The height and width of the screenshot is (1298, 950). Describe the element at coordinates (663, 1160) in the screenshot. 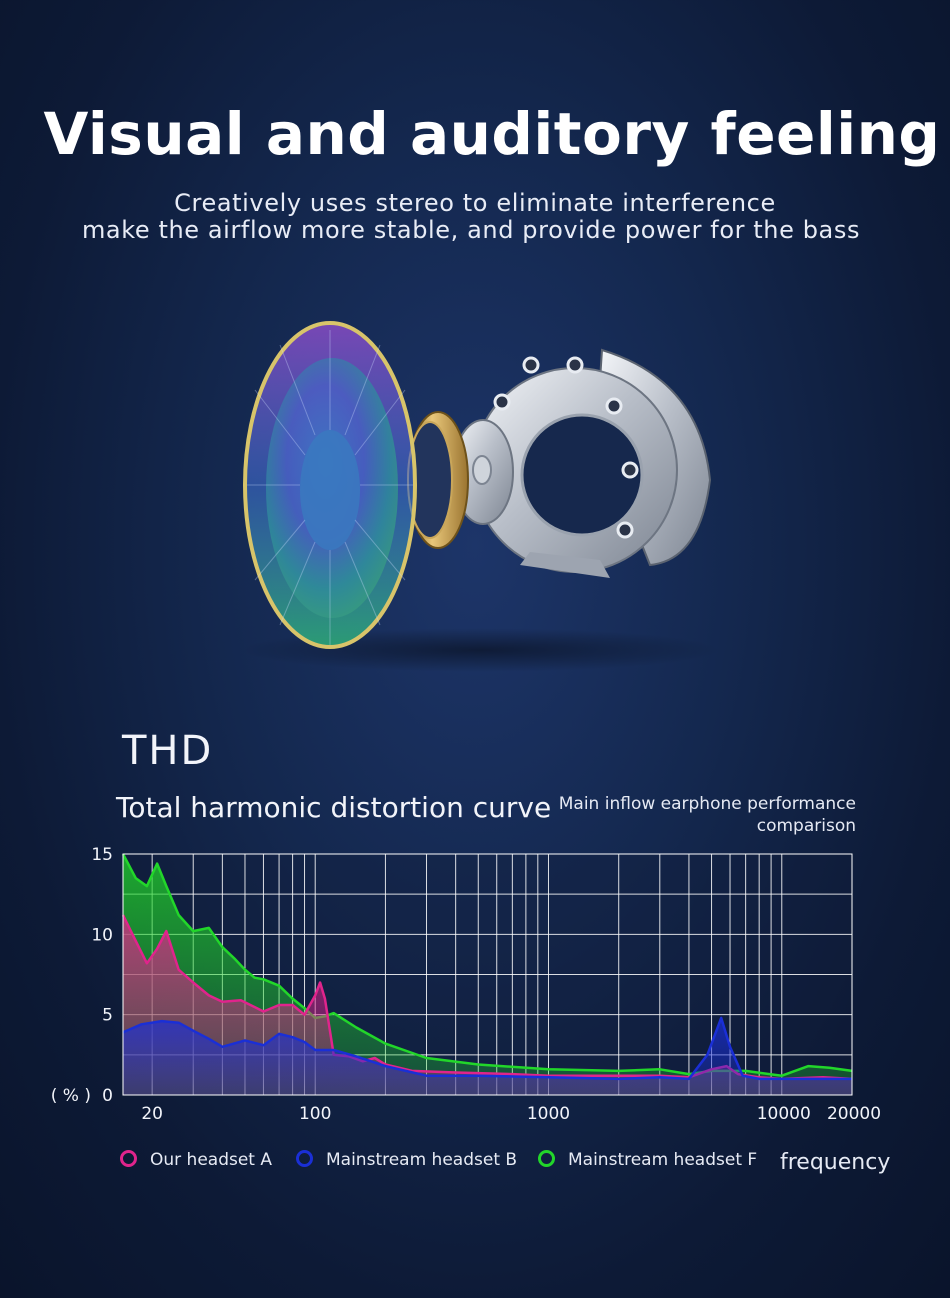

I see `legend-label-f: Mainstream headset F` at that location.